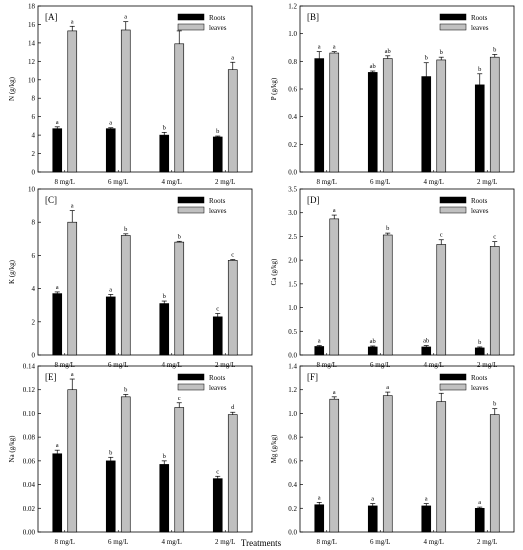  Describe the element at coordinates (12, 271) in the screenshot. I see `y-axis-title: K (g/kg)` at that location.